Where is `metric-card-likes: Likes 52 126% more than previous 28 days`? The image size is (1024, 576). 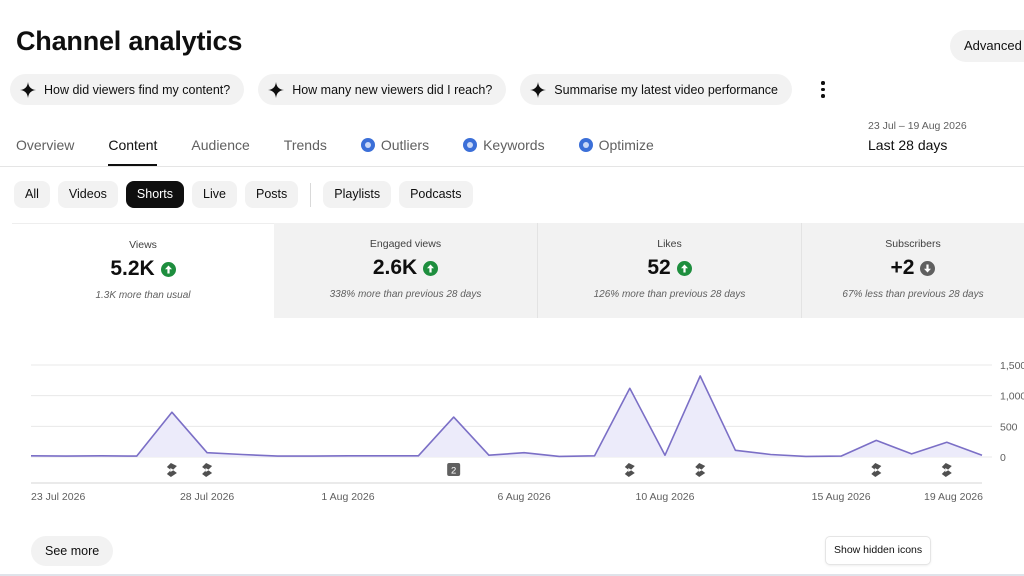 metric-card-likes: Likes 52 126% more than previous 28 days is located at coordinates (670, 270).